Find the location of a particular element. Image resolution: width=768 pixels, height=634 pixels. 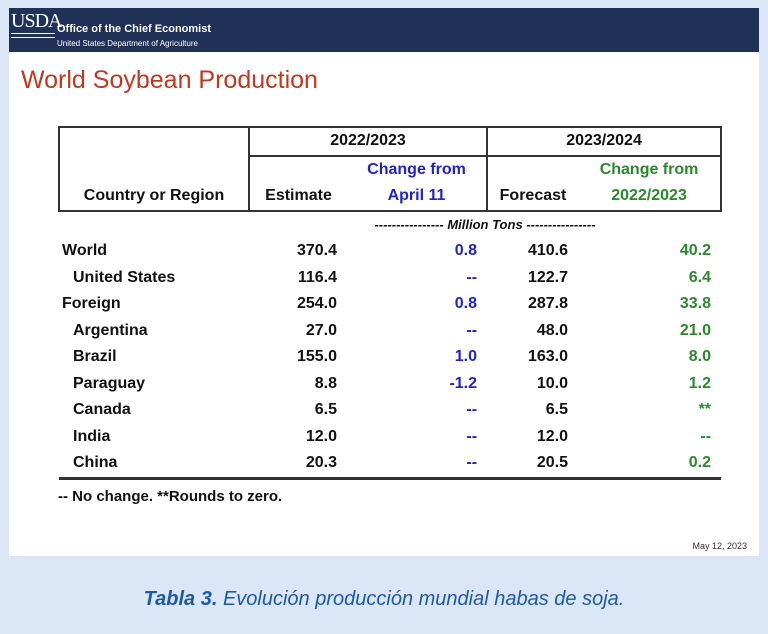

forecast-cell: 122.7 is located at coordinates (548, 277).